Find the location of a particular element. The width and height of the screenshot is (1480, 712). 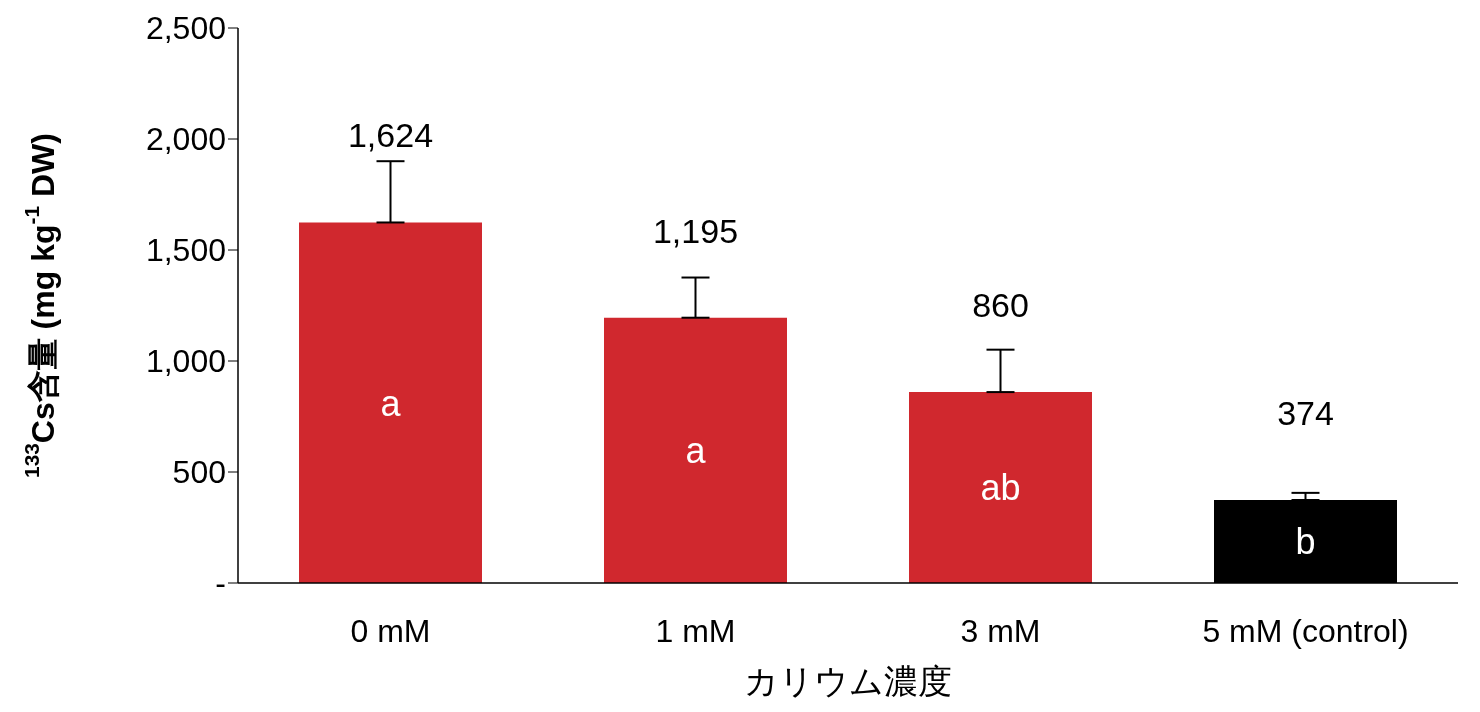

x-tick-label: 1 mM is located at coordinates (695, 630).